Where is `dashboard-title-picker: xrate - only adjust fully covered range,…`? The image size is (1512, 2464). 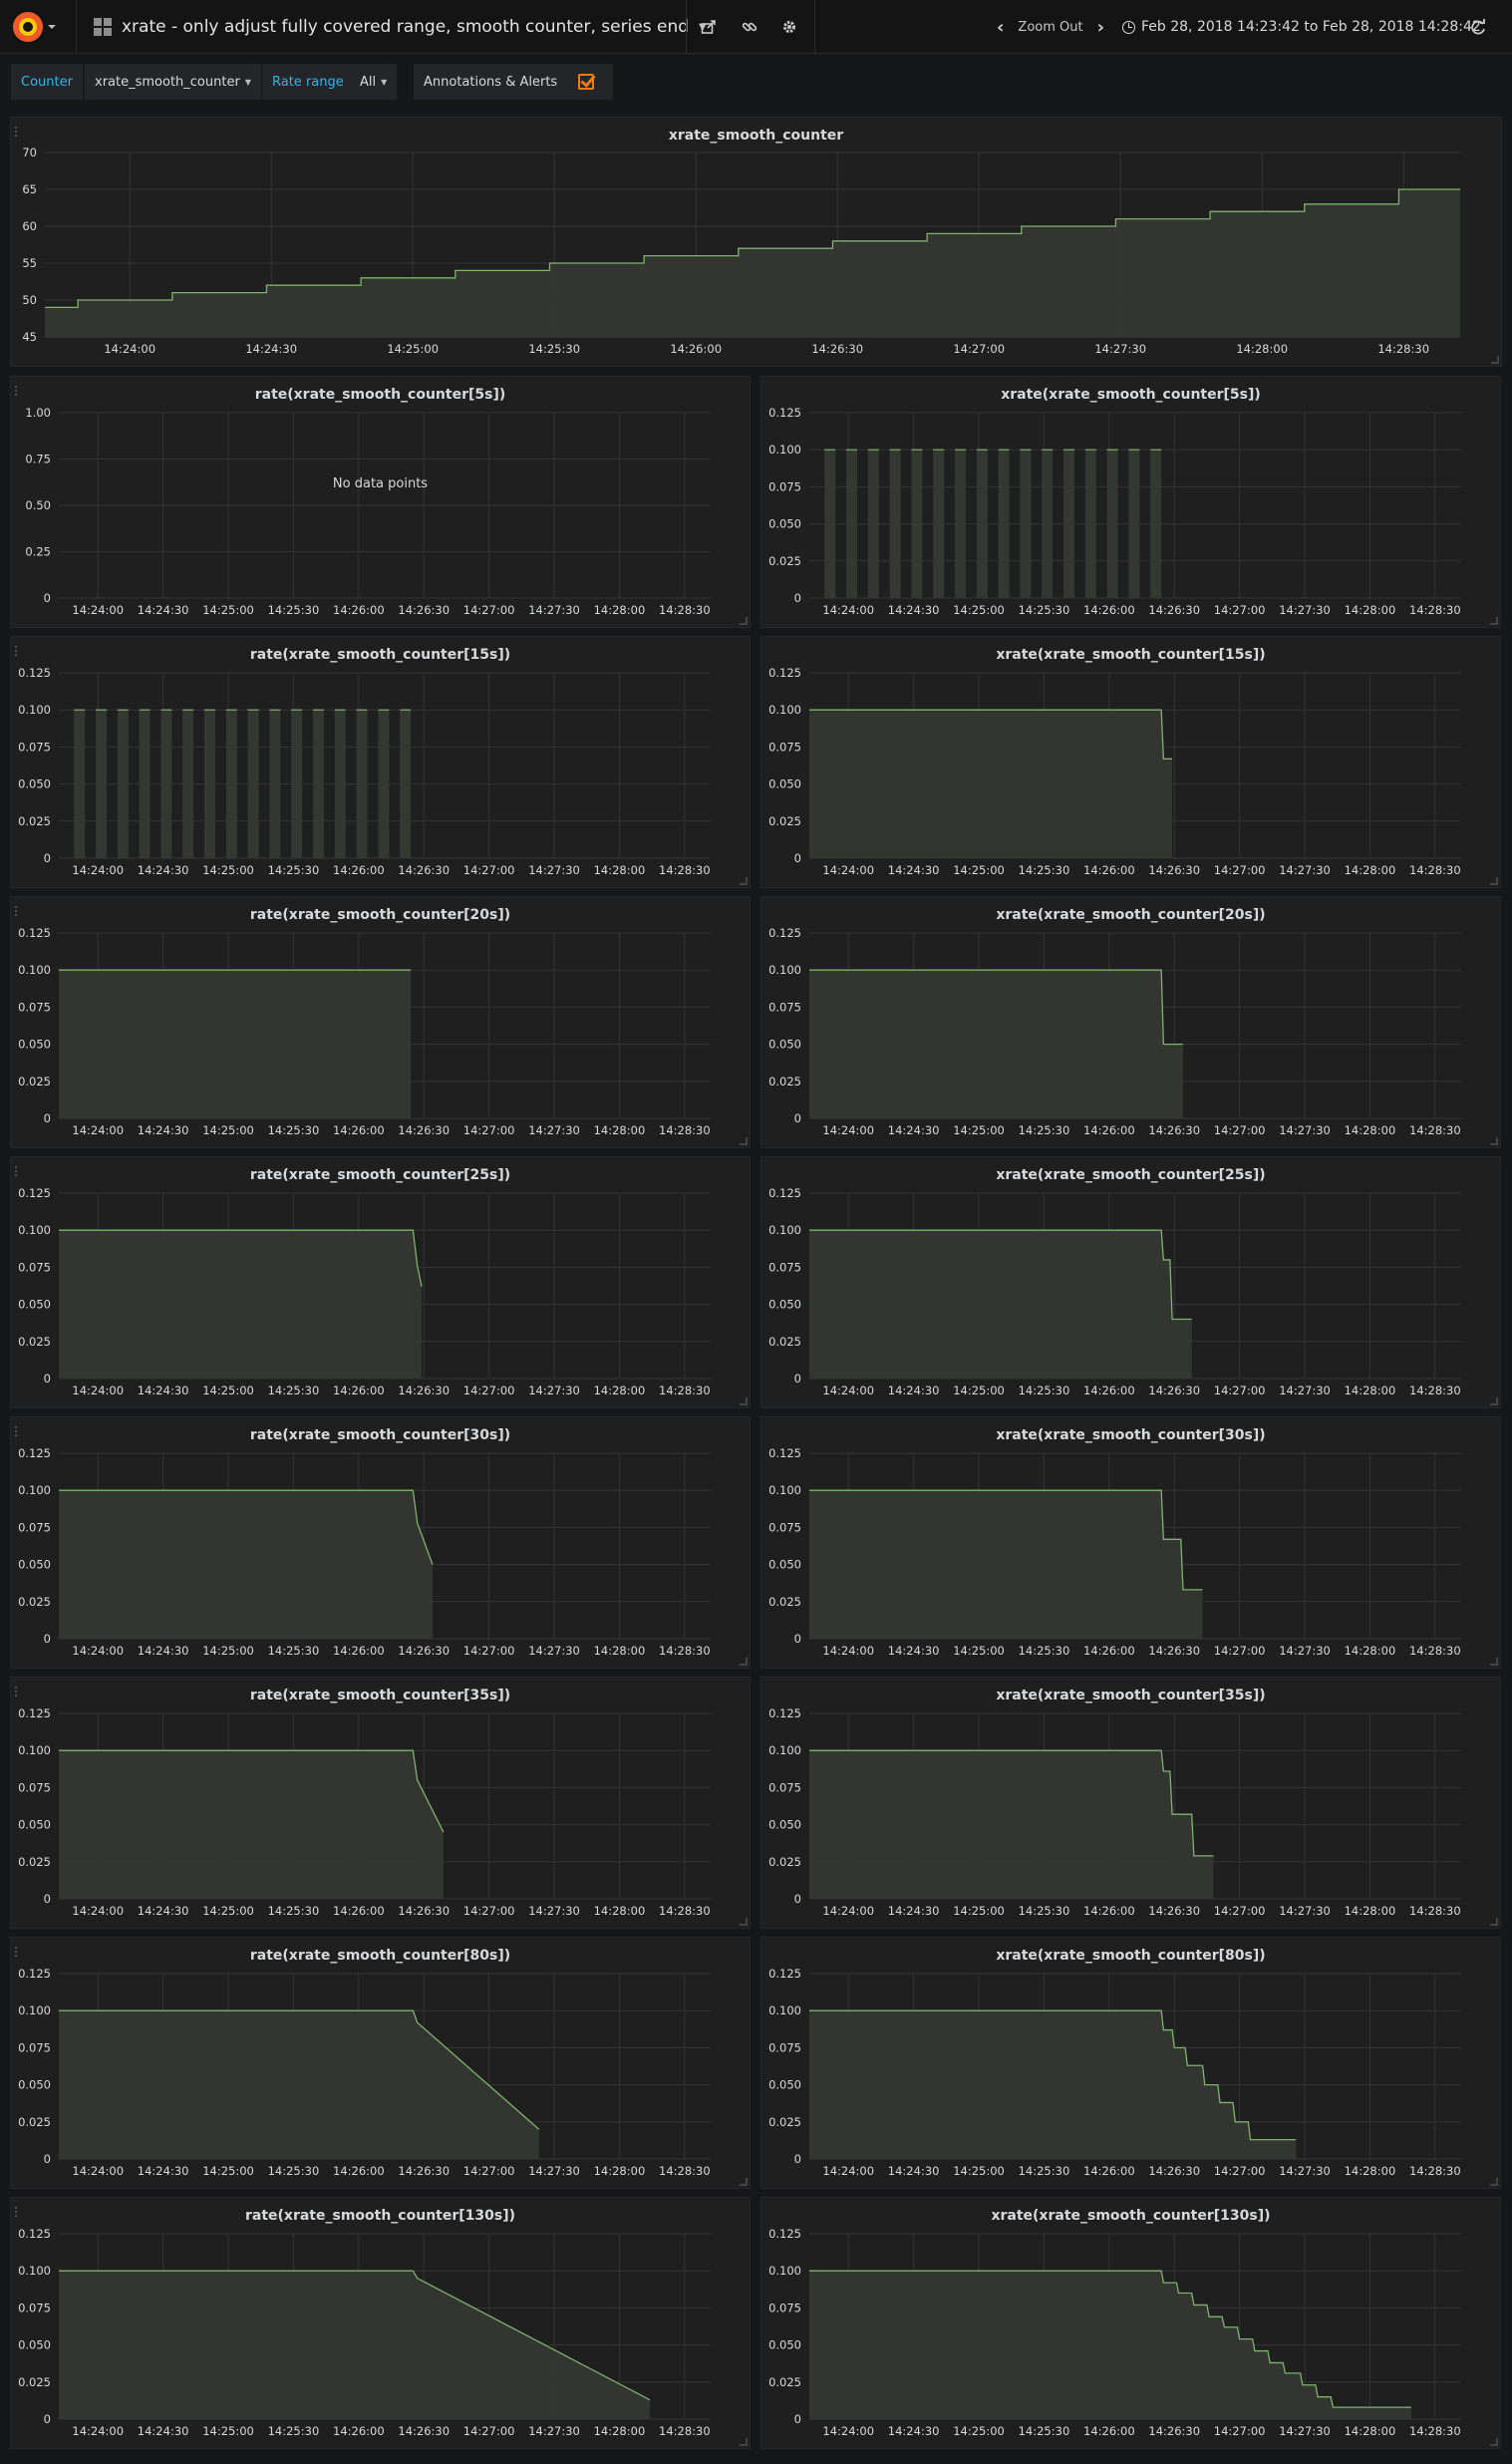
dashboard-title-picker: xrate - only adjust fully covered range,… is located at coordinates (400, 27).